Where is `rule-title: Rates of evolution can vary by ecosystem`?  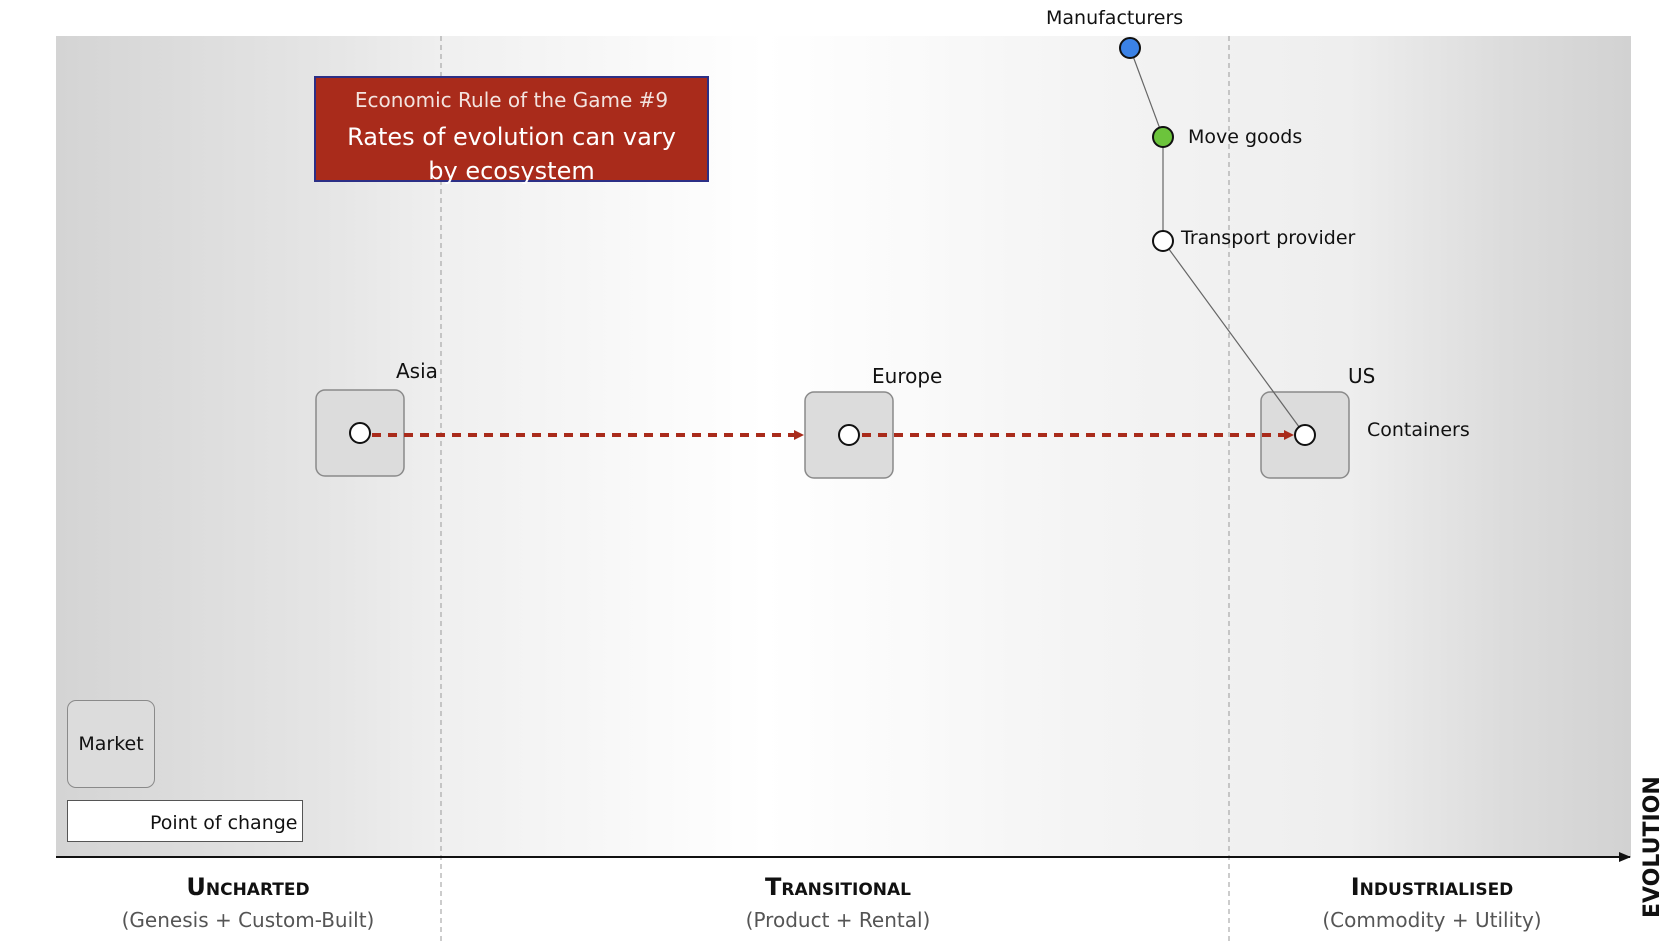
rule-title: Rates of evolution can vary by ecosystem is located at coordinates (511, 154).